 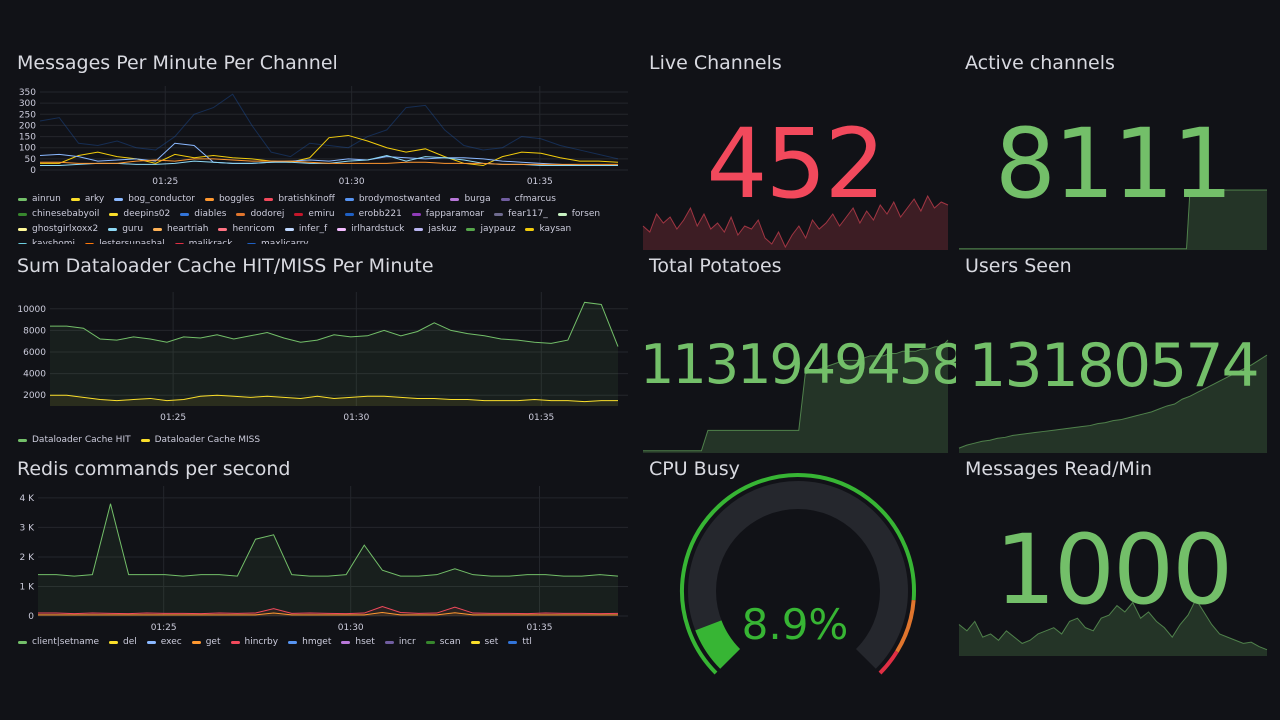 What do you see at coordinates (46, 241) in the screenshot?
I see `legend-item: kayshomi` at bounding box center [46, 241].